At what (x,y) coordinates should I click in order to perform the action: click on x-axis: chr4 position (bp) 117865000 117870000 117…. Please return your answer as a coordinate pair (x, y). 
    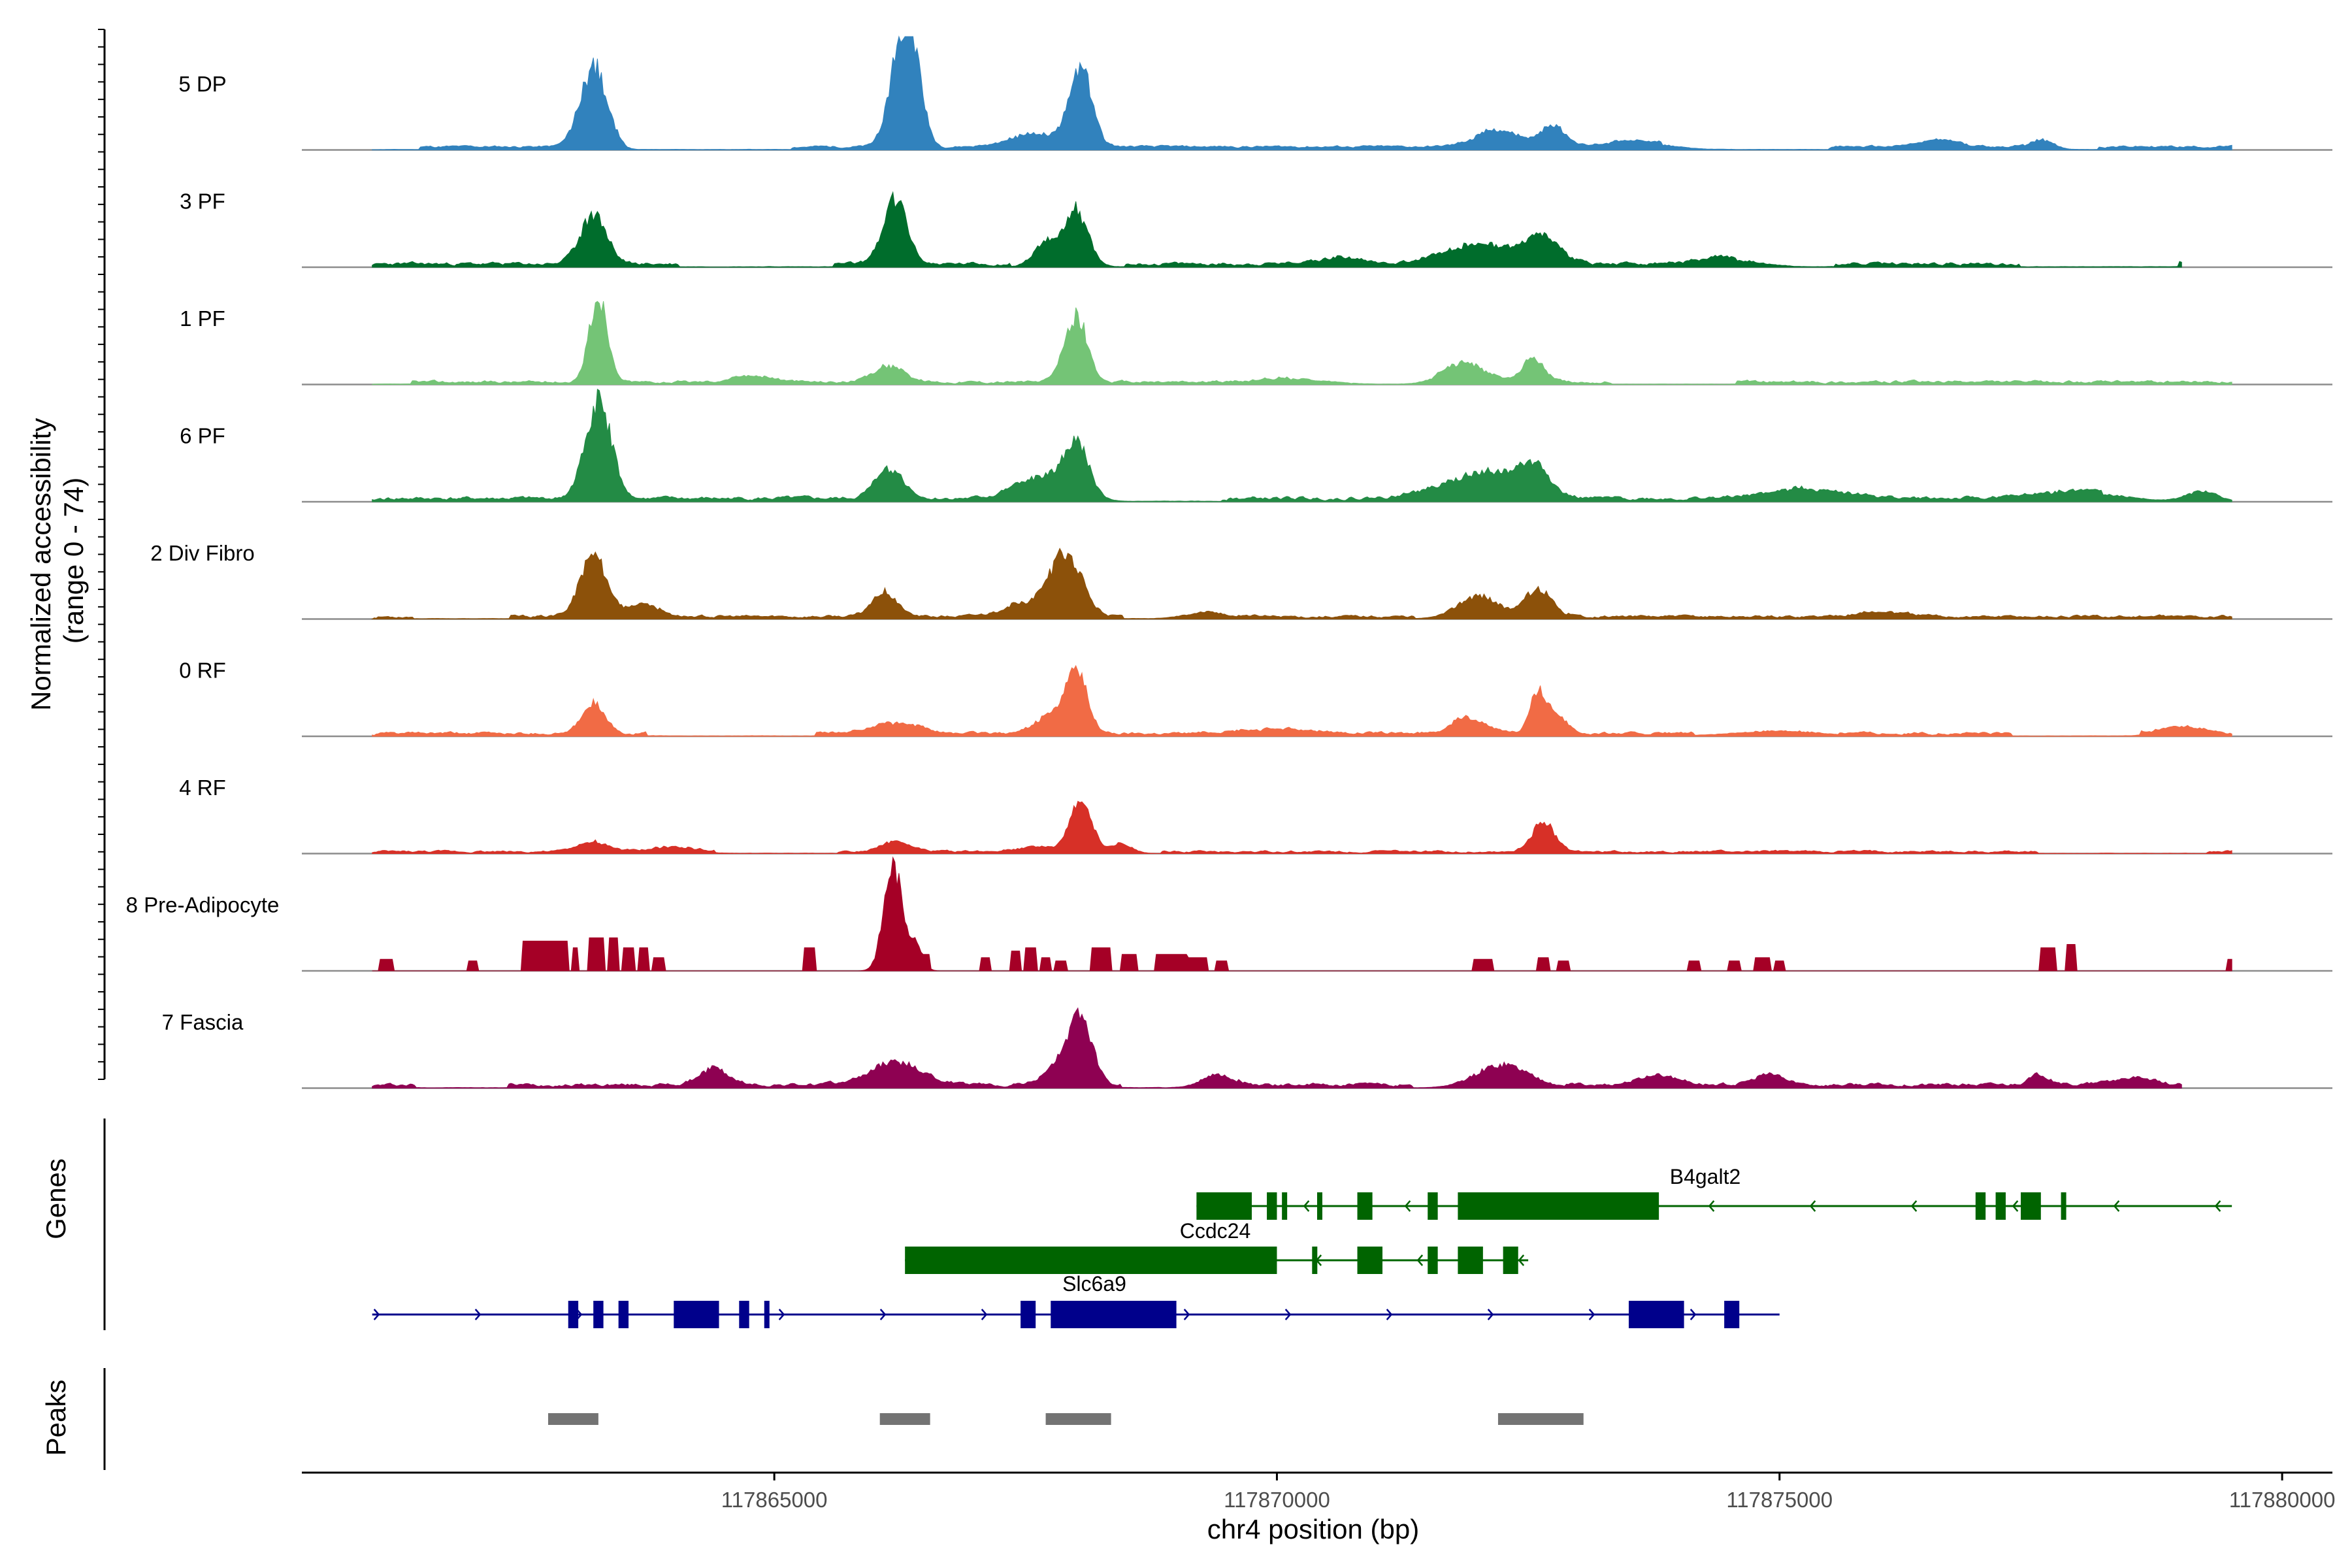
    Looking at the image, I should click on (1319, 1507).